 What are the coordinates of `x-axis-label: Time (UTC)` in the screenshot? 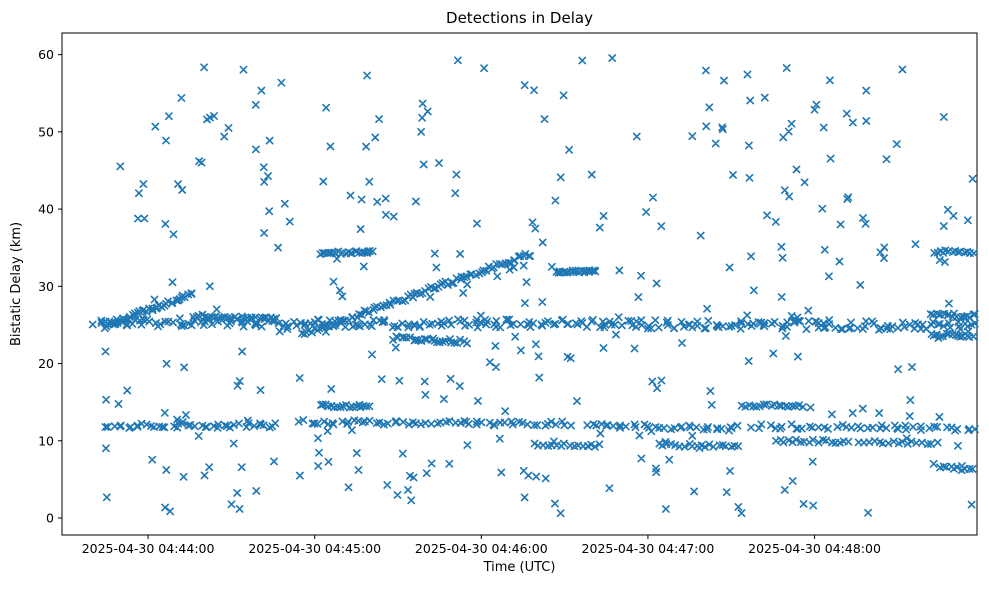 It's located at (519, 567).